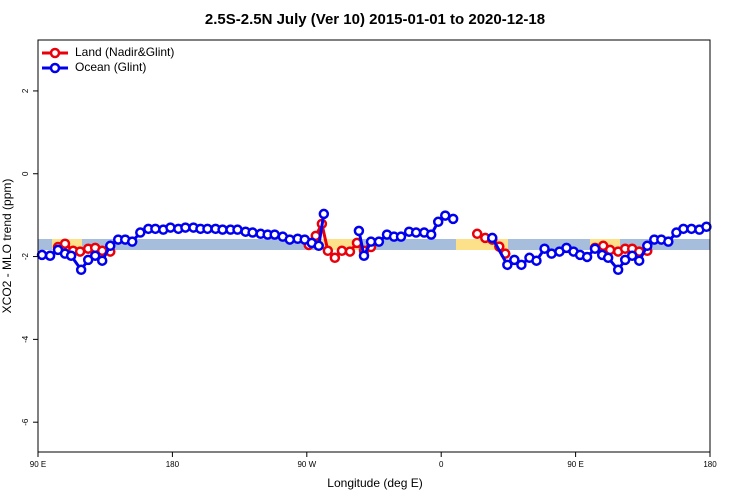 The image size is (750, 500). I want to click on x-tick-label: 90 W, so click(306, 464).